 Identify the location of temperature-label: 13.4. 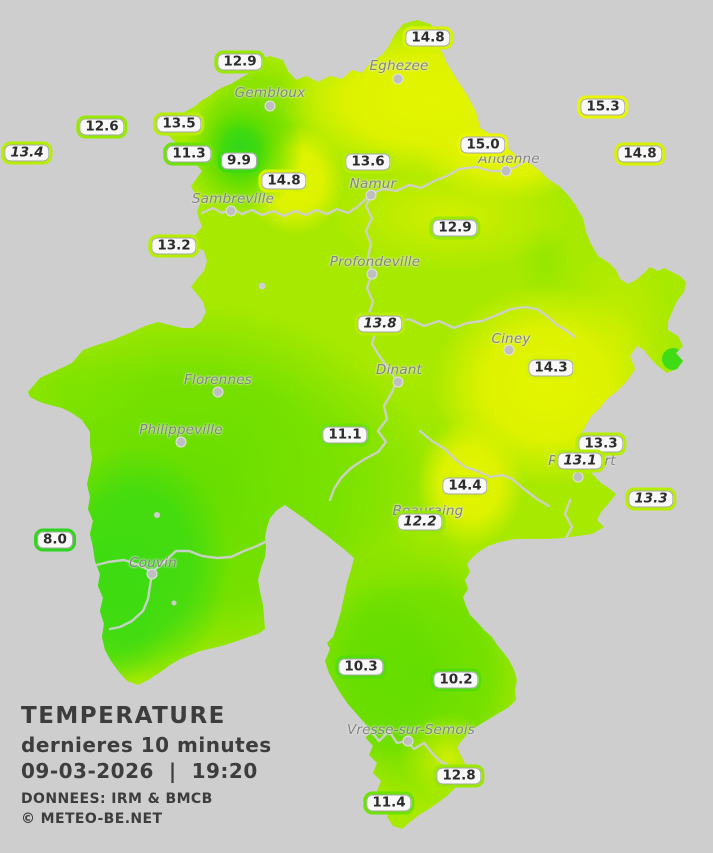
(27, 153).